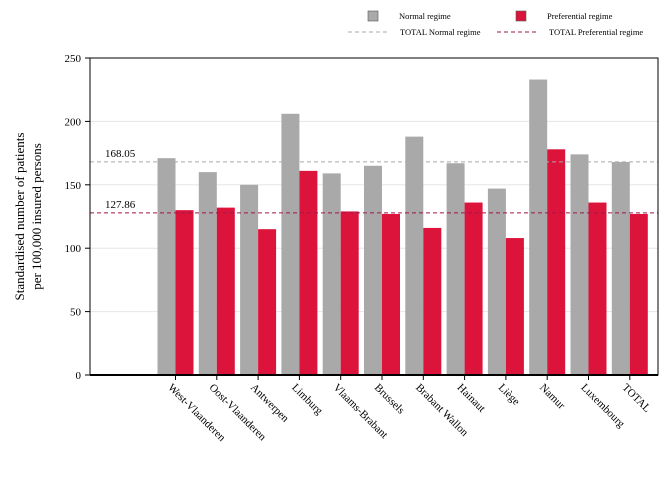 This screenshot has height=485, width=672. Describe the element at coordinates (596, 32) in the screenshot. I see `legend-label-reference-preferential: TOTAL Preferential regime` at that location.